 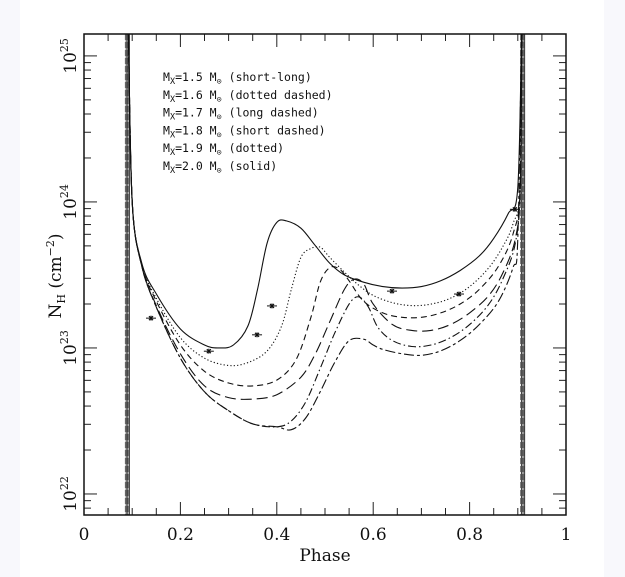 I want to click on y-tick-label-exp: 25, so click(x=64, y=45).